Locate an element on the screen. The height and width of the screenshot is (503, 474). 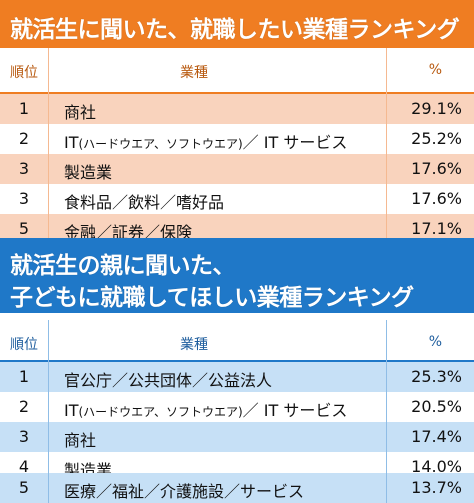
parents-ranking-banner: 就活生の親に聞いた、 子どもに就職してほしい業種ランキング is located at coordinates (237, 275).